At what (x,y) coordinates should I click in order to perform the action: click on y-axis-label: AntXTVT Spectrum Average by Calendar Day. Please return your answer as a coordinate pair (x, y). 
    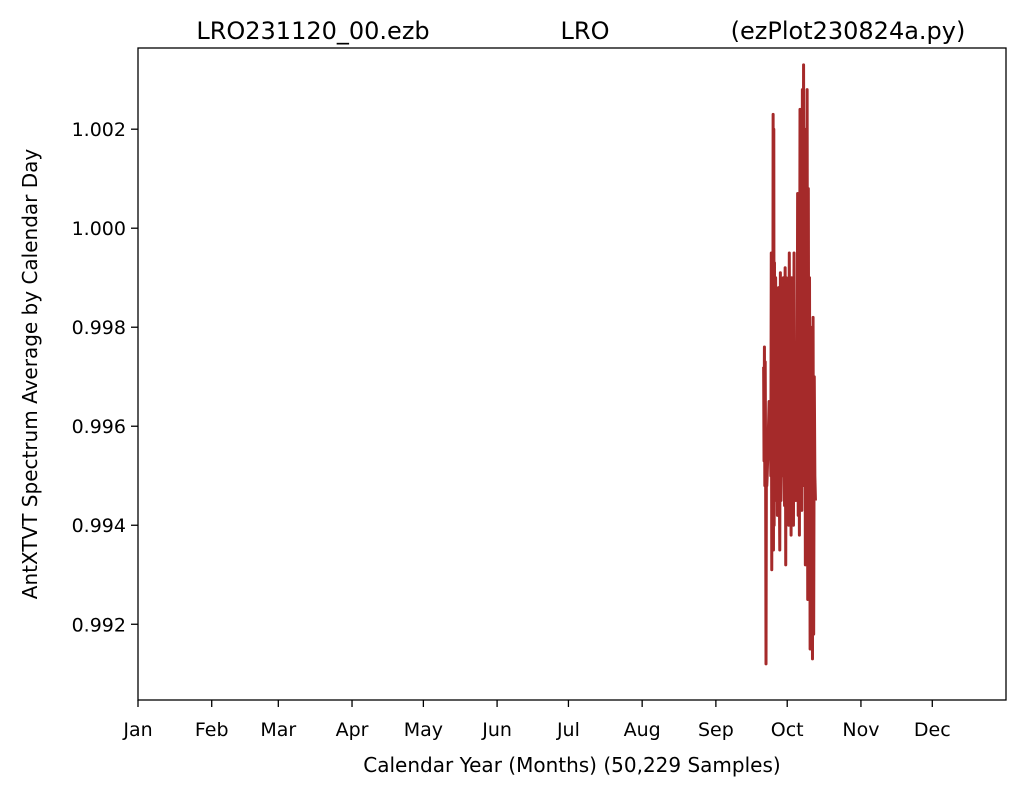
    Looking at the image, I should click on (30, 374).